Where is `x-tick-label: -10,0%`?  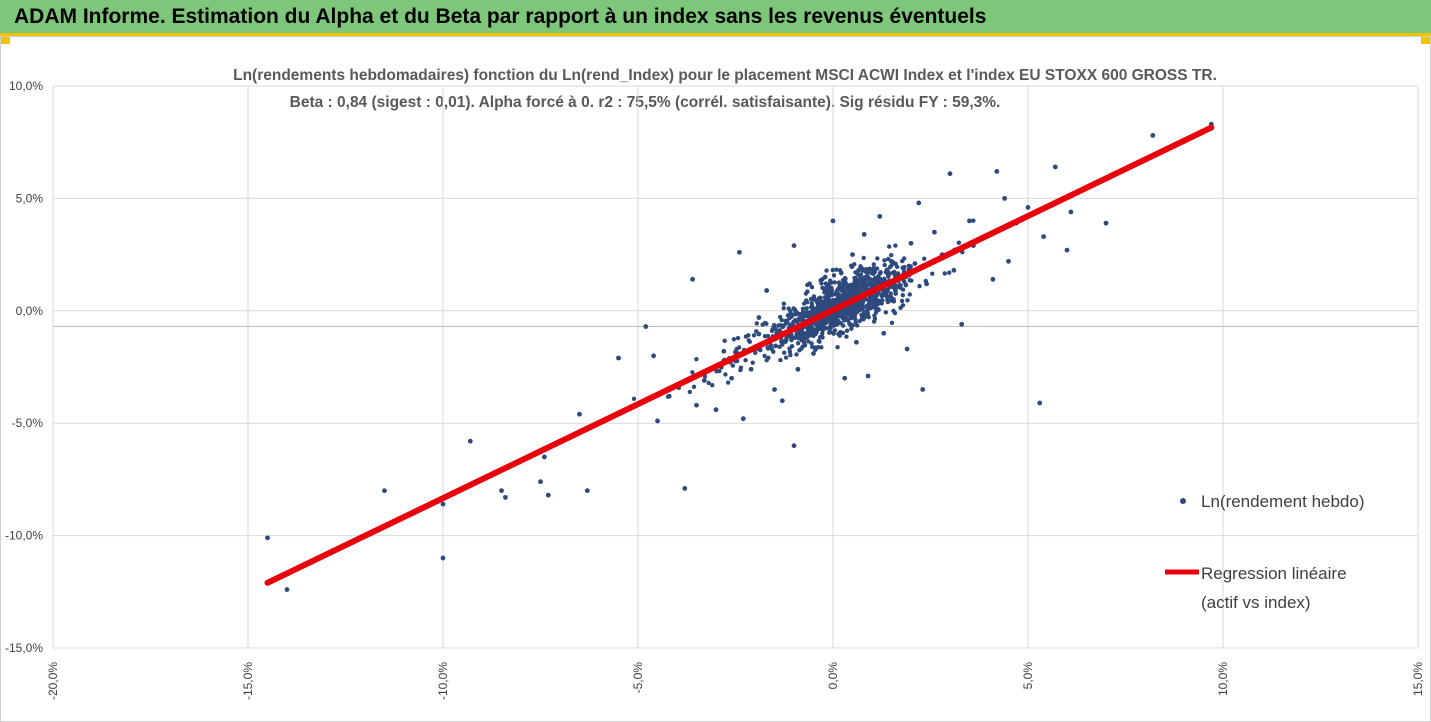
x-tick-label: -10,0% is located at coordinates (443, 681).